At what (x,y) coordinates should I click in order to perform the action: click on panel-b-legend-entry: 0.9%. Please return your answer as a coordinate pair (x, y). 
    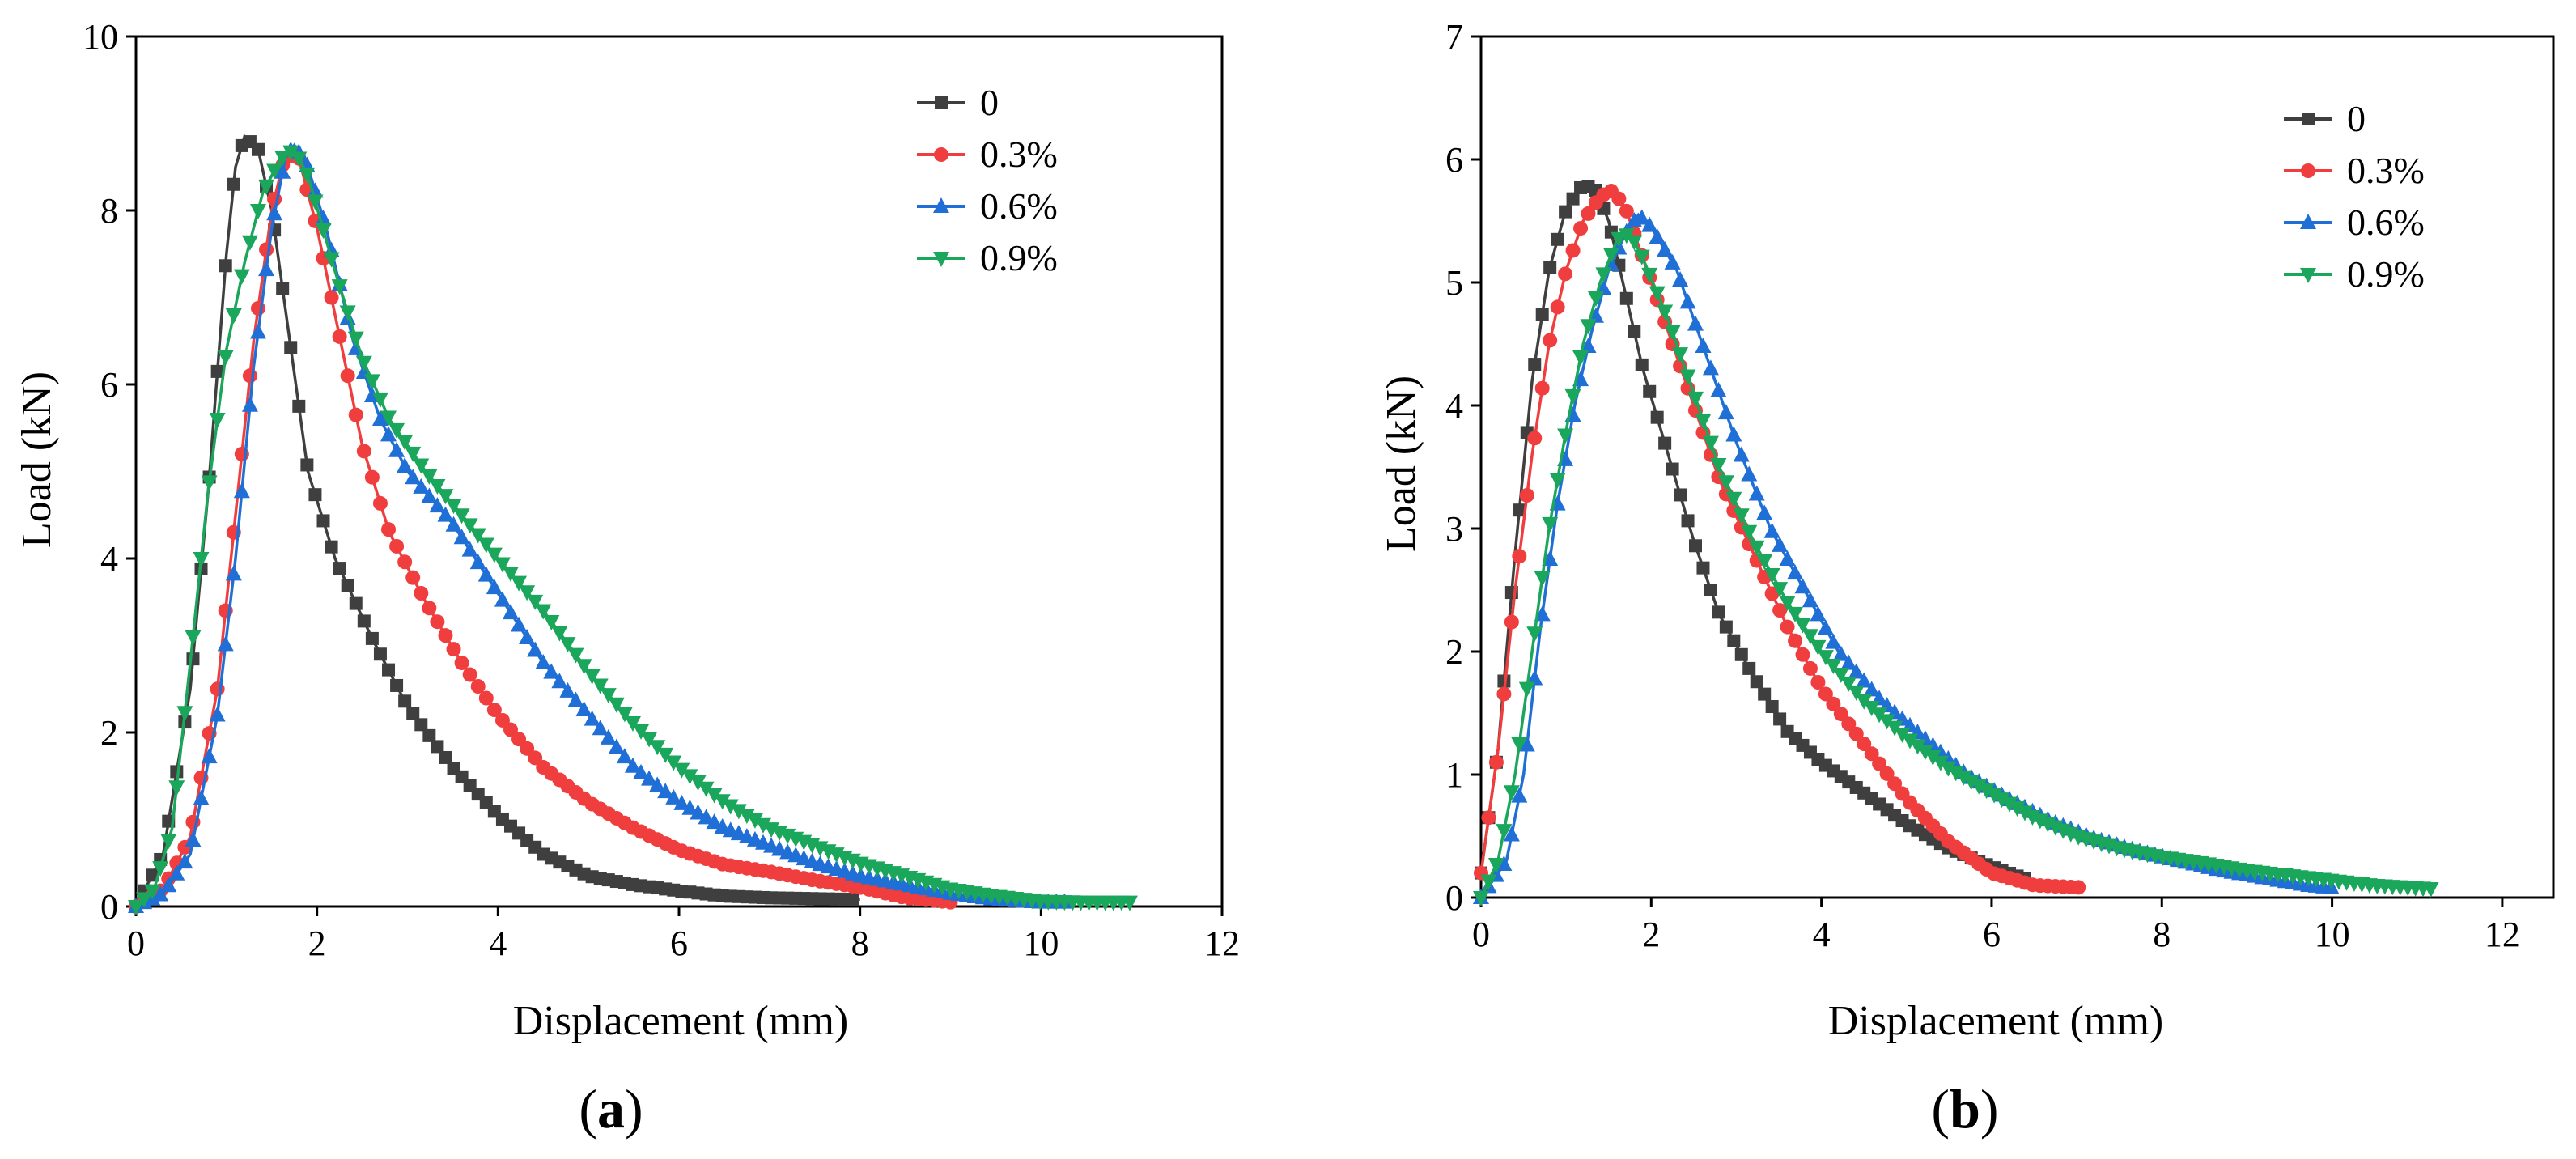
    Looking at the image, I should click on (2354, 274).